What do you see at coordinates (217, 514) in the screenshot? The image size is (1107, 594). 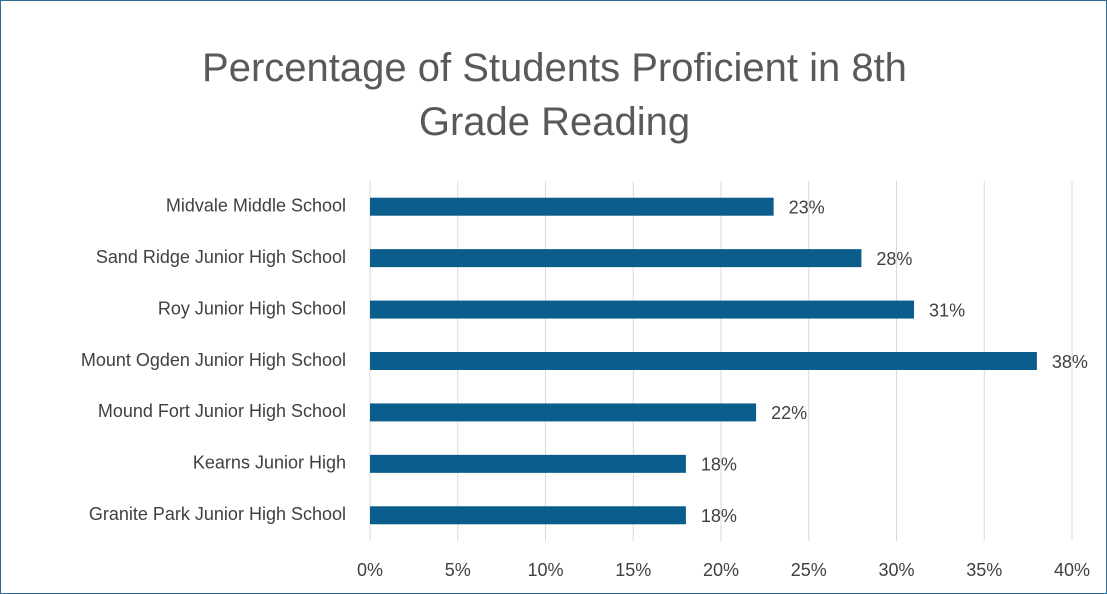 I see `y-tick-label: Granite Park Junior High School` at bounding box center [217, 514].